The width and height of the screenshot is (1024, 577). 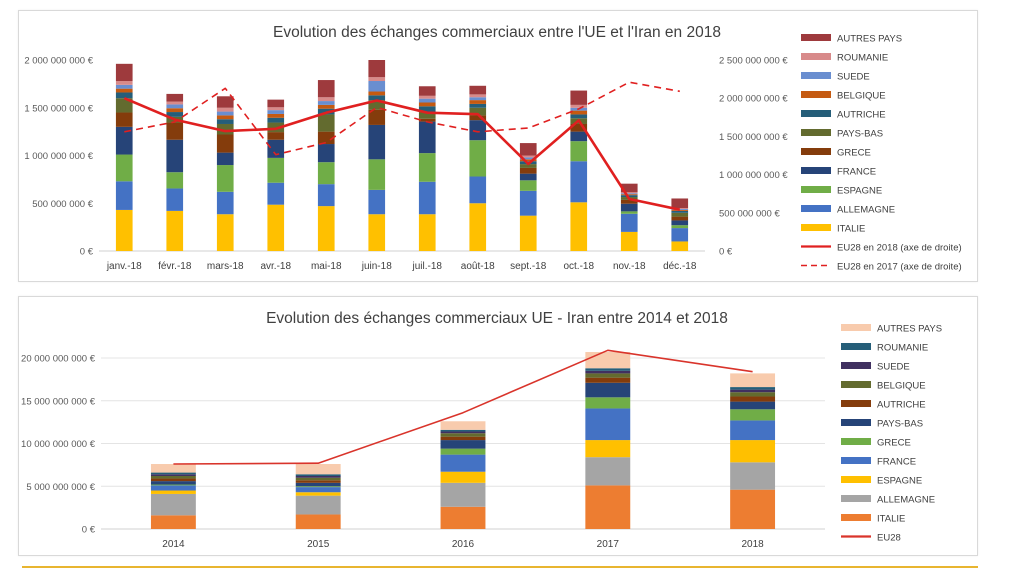 I want to click on x-tick-label: sept.-18, so click(x=528, y=266).